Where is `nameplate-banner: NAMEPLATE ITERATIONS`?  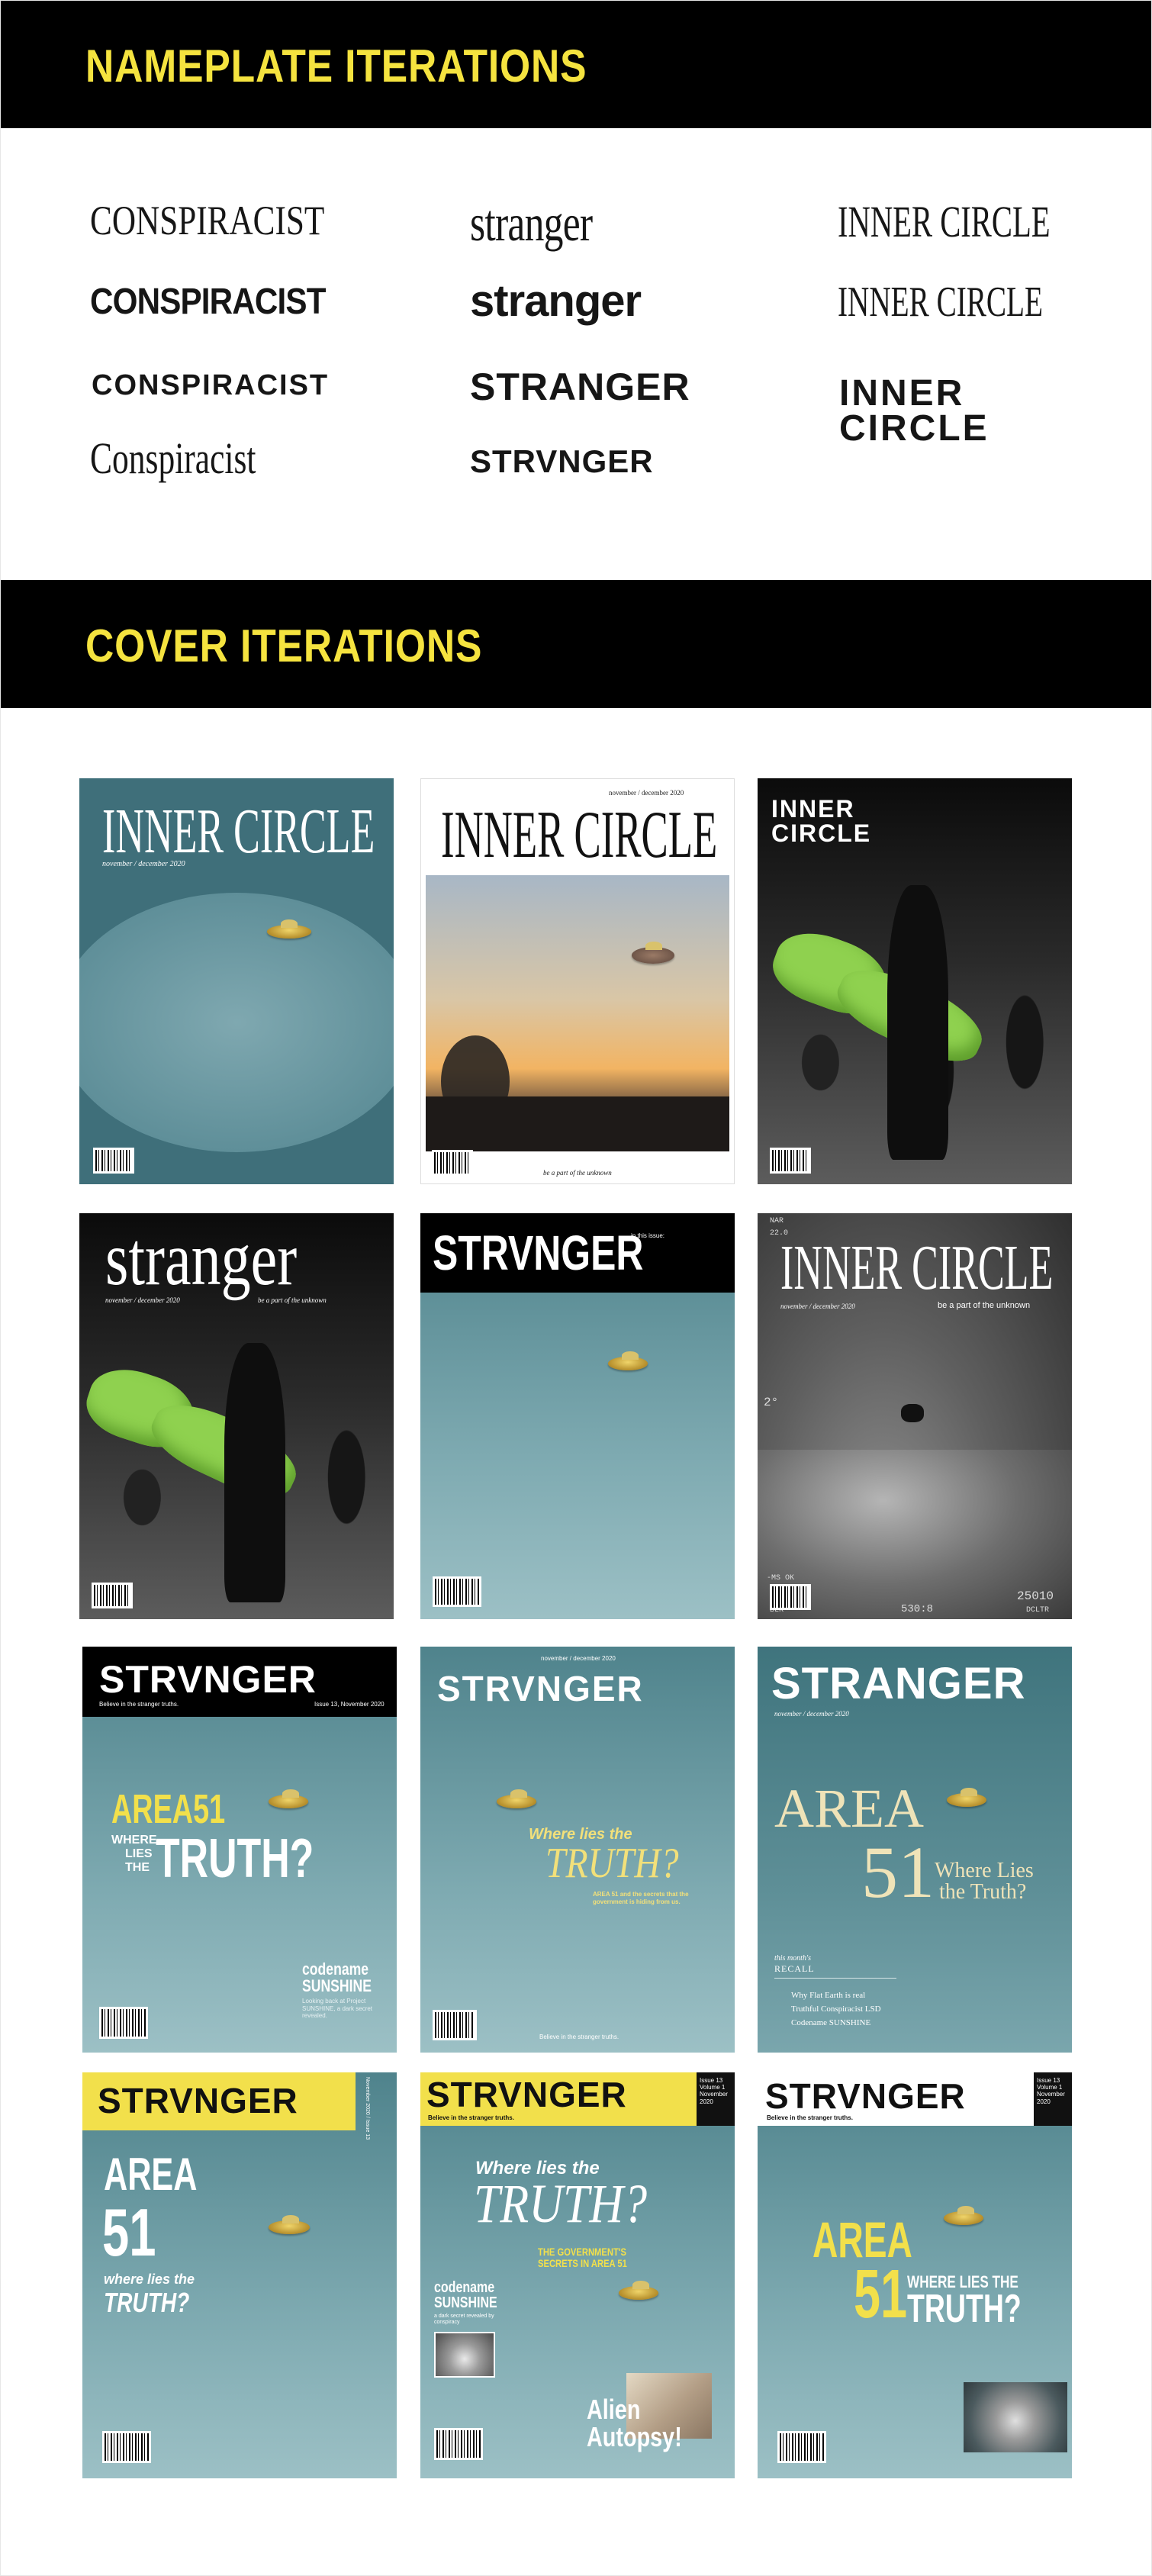
nameplate-banner: NAMEPLATE ITERATIONS is located at coordinates (576, 64).